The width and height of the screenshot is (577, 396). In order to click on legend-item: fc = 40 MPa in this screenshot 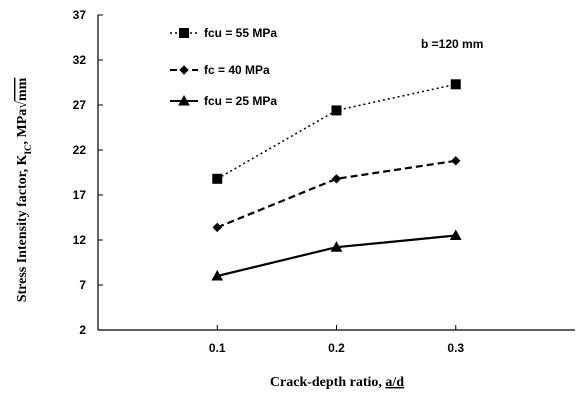, I will do `click(220, 70)`.